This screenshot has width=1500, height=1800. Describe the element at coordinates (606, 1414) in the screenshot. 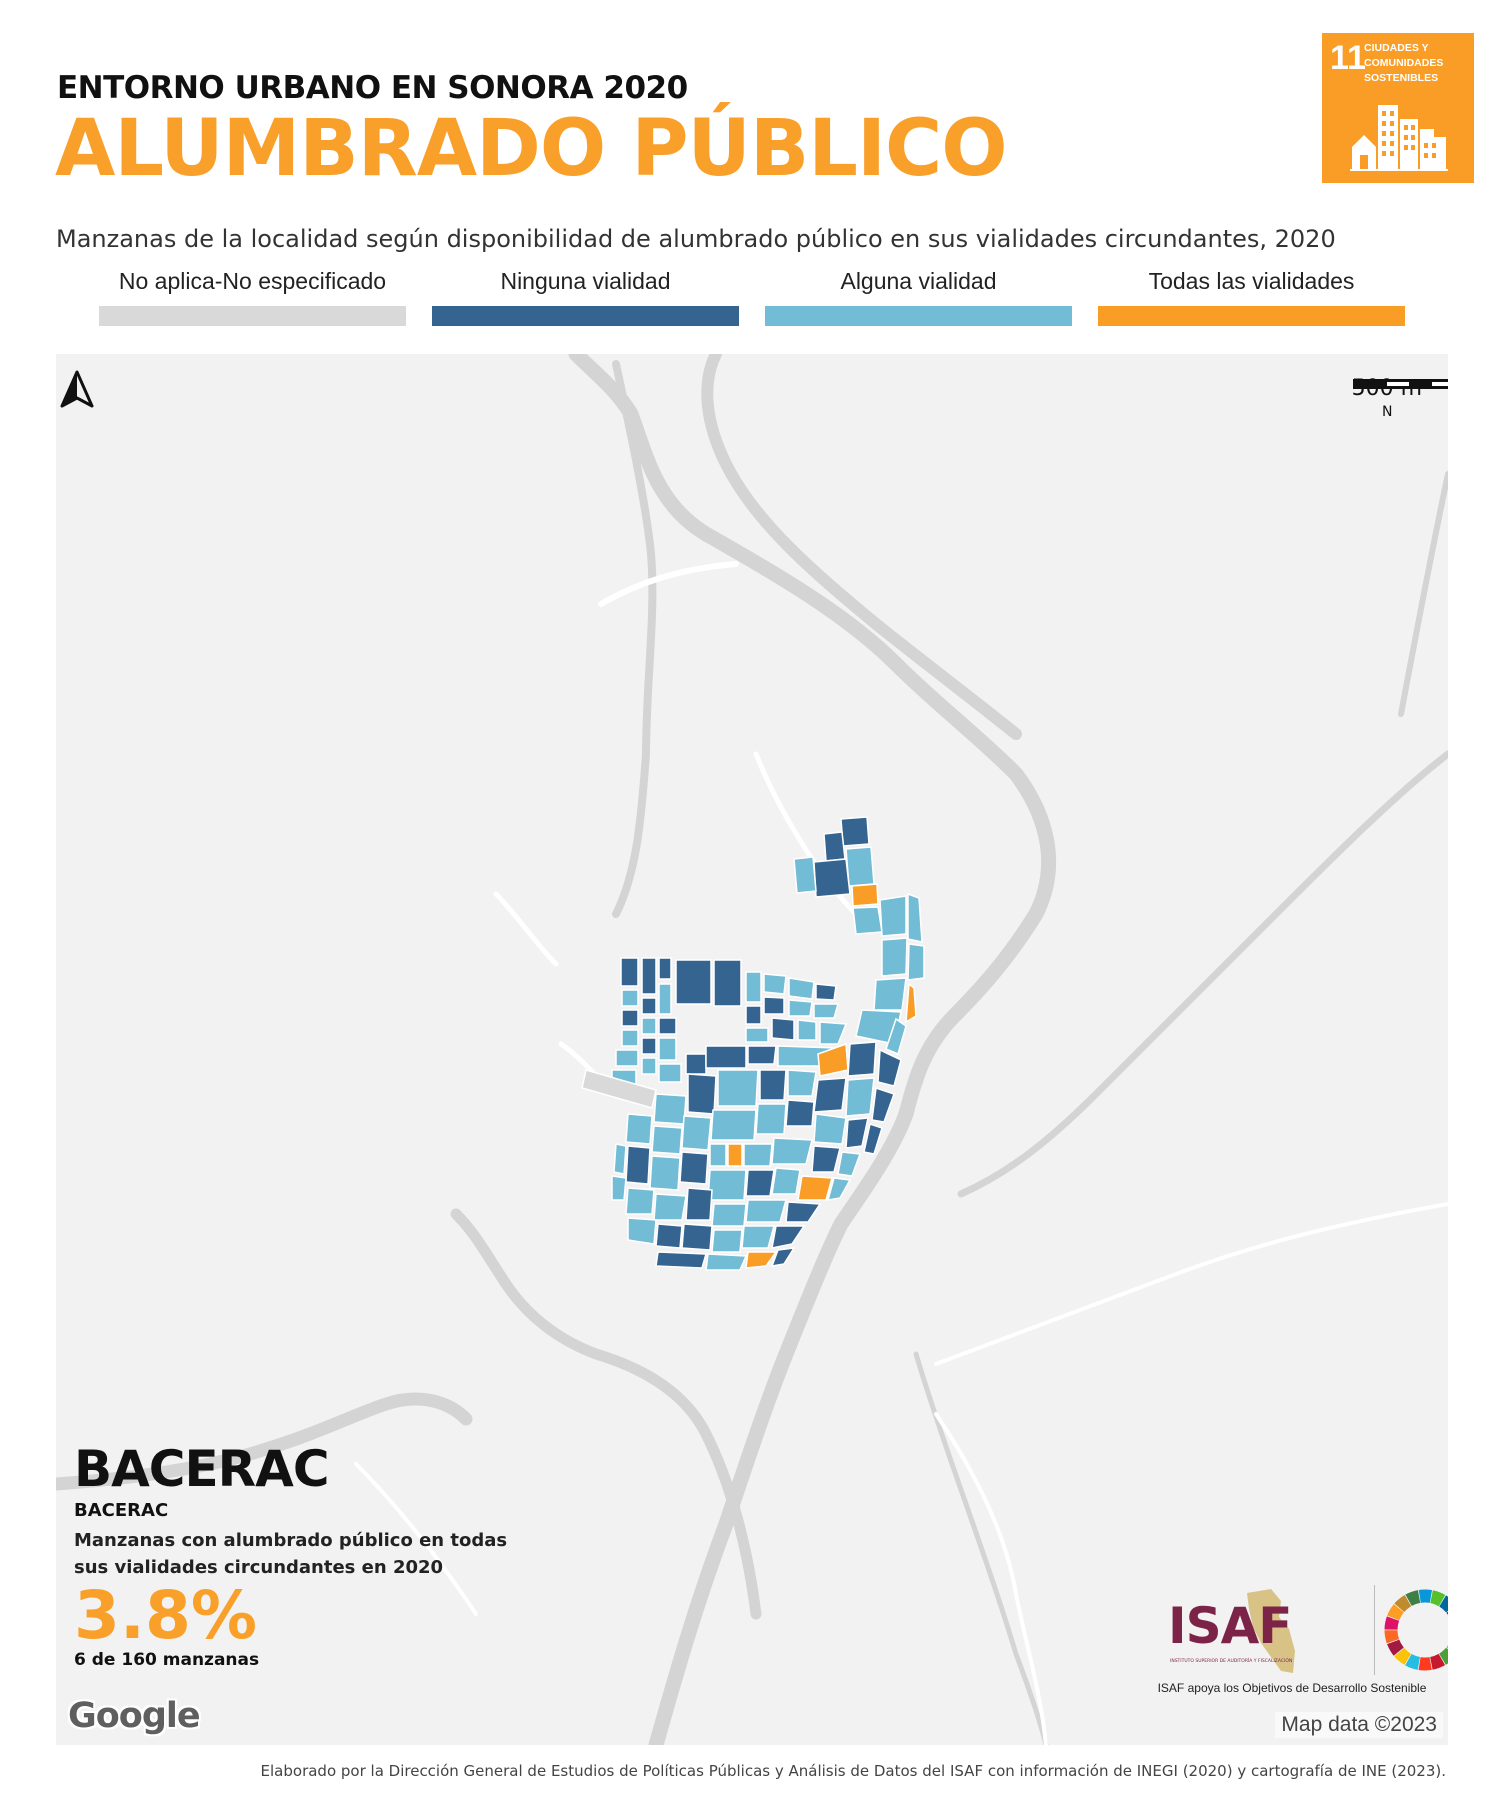

I see `river-west` at that location.